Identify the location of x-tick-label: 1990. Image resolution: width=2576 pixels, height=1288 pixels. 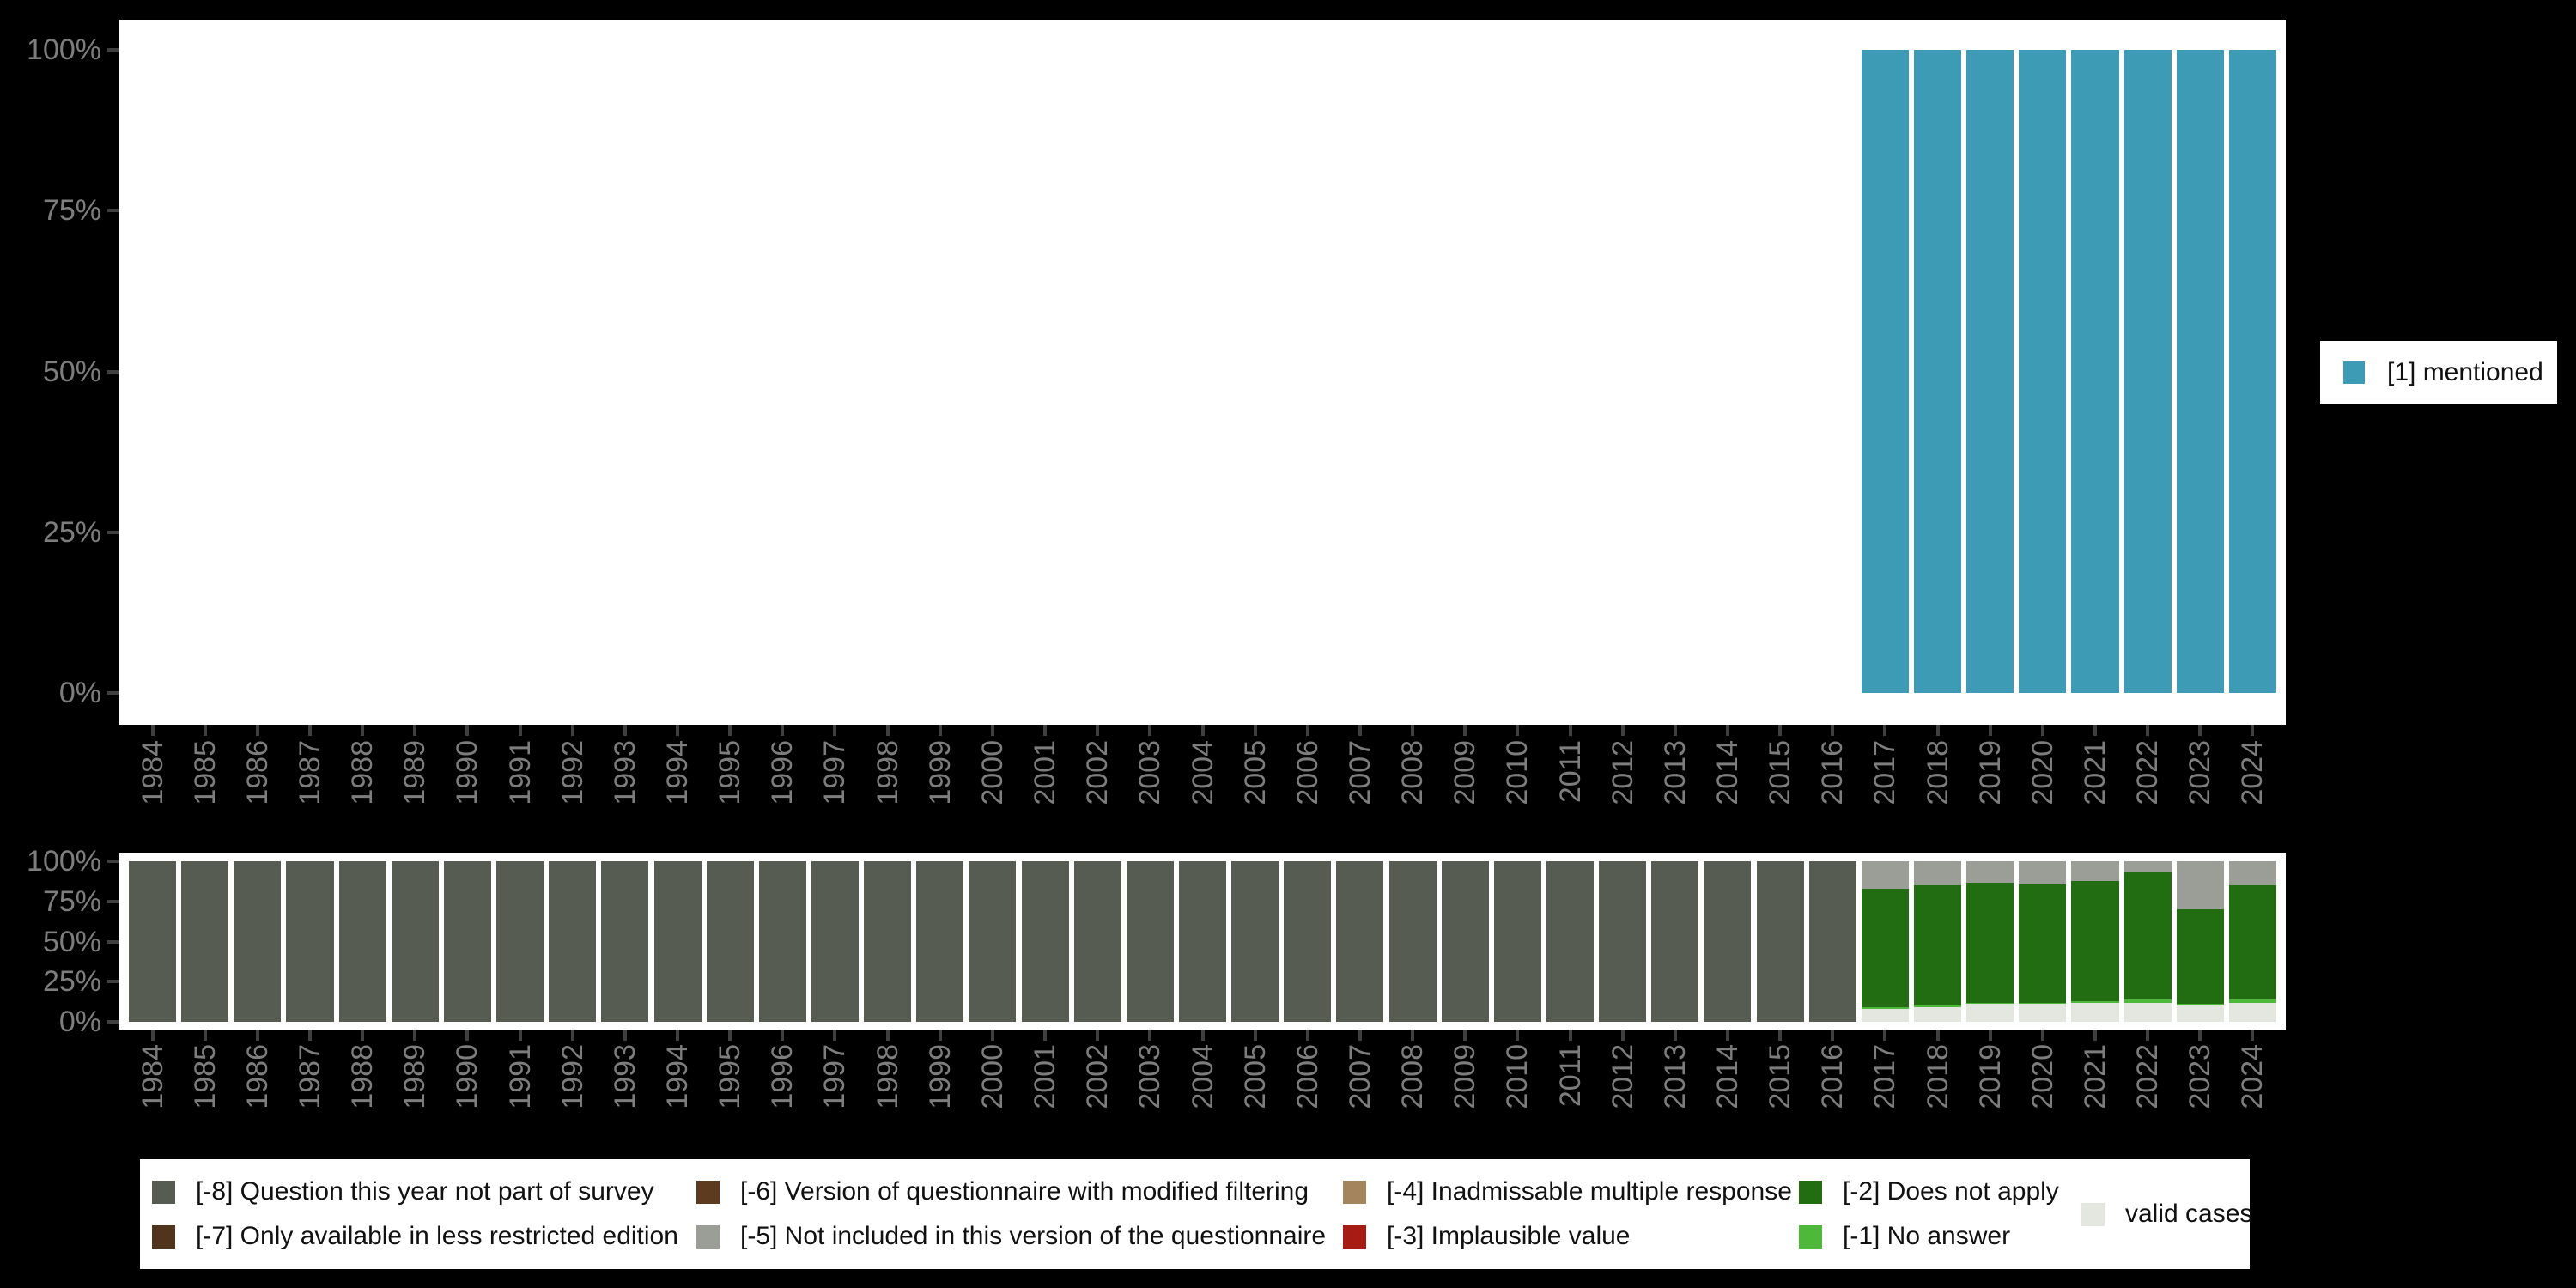
(468, 1076).